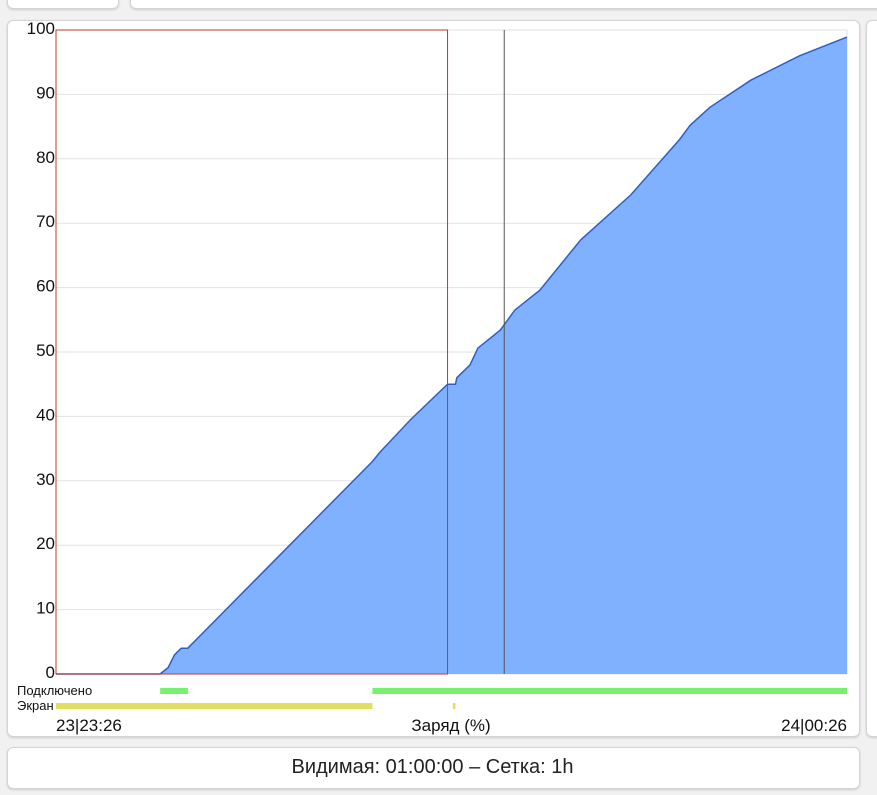 The image size is (877, 795). Describe the element at coordinates (63, 4) in the screenshot. I see `top-left-card-partial` at that location.